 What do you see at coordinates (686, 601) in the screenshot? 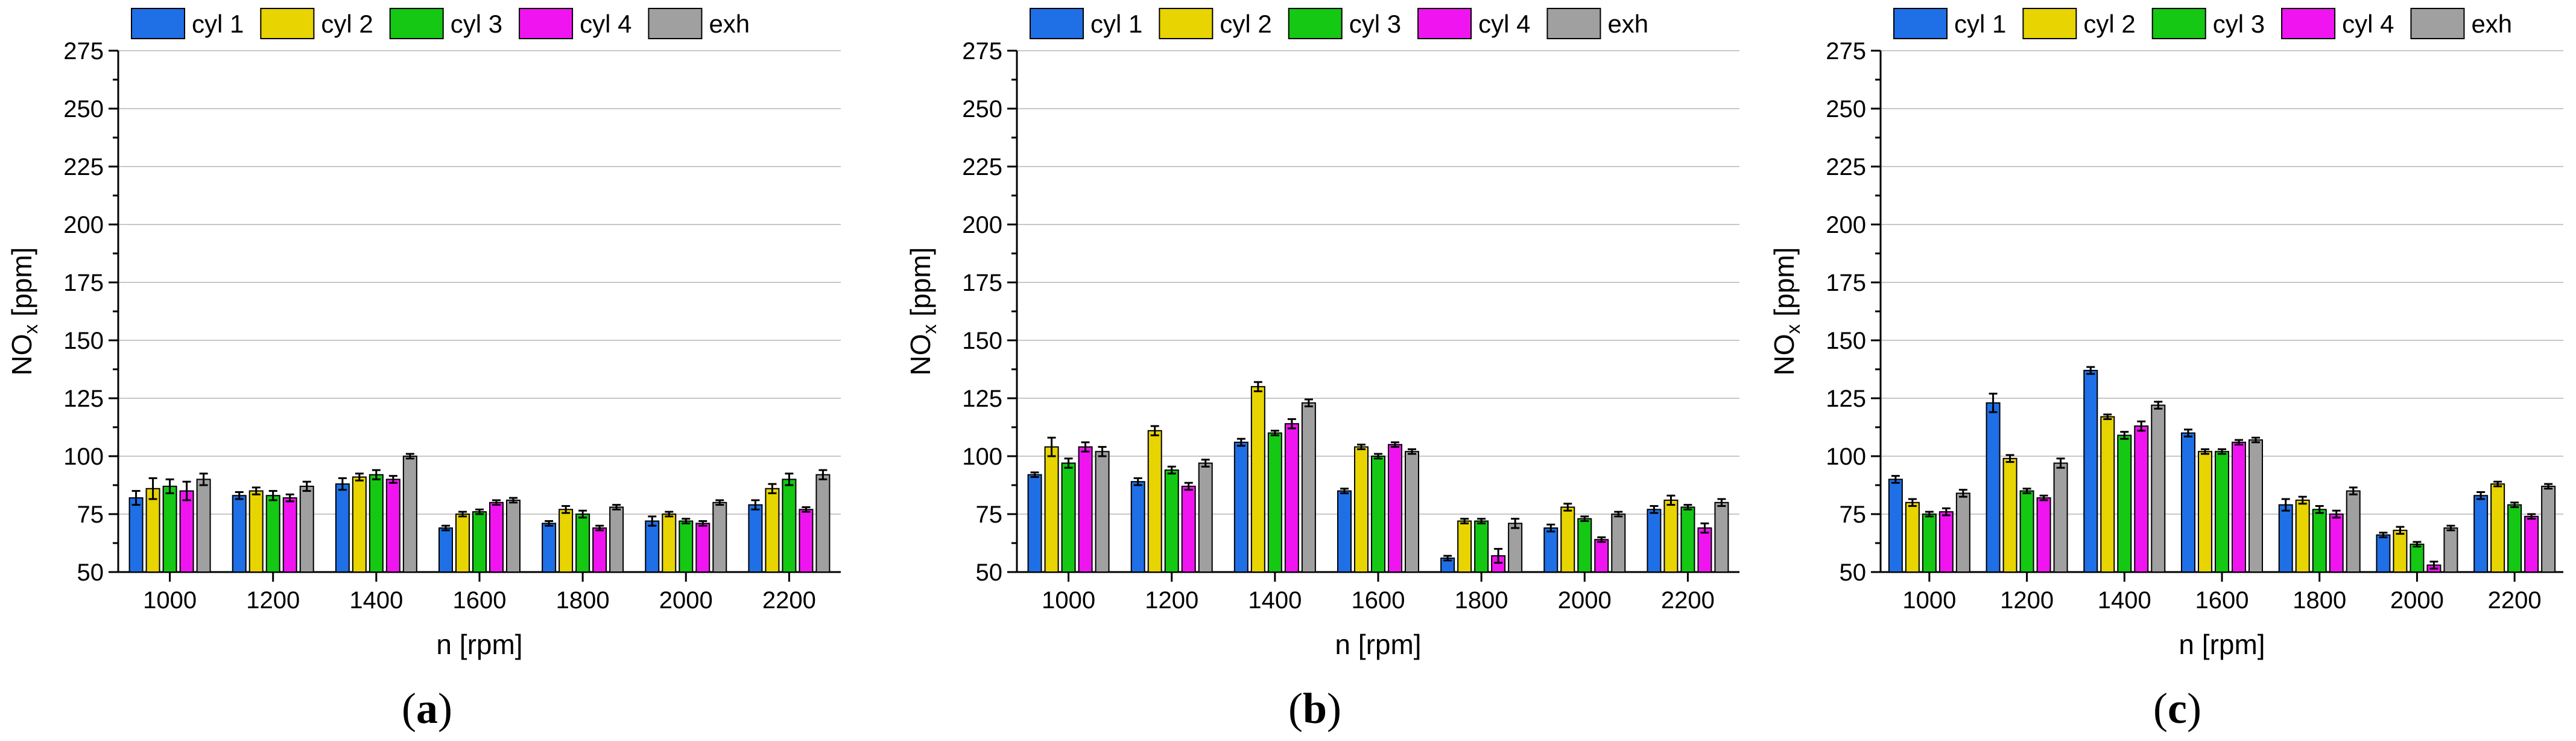
I see `x-tick-label: 2000` at bounding box center [686, 601].